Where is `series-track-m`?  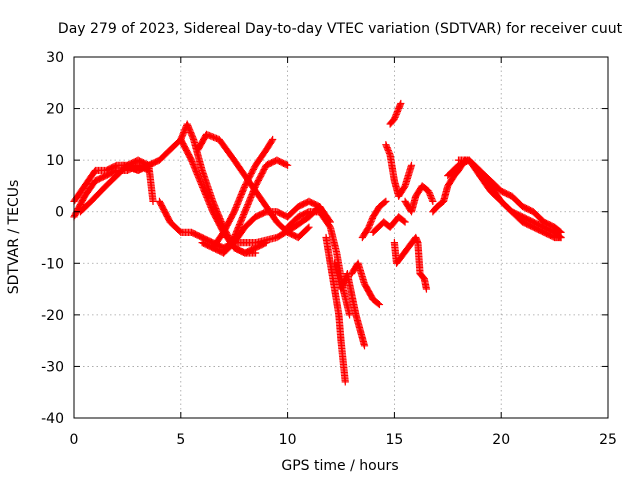 series-track-m is located at coordinates (349, 304).